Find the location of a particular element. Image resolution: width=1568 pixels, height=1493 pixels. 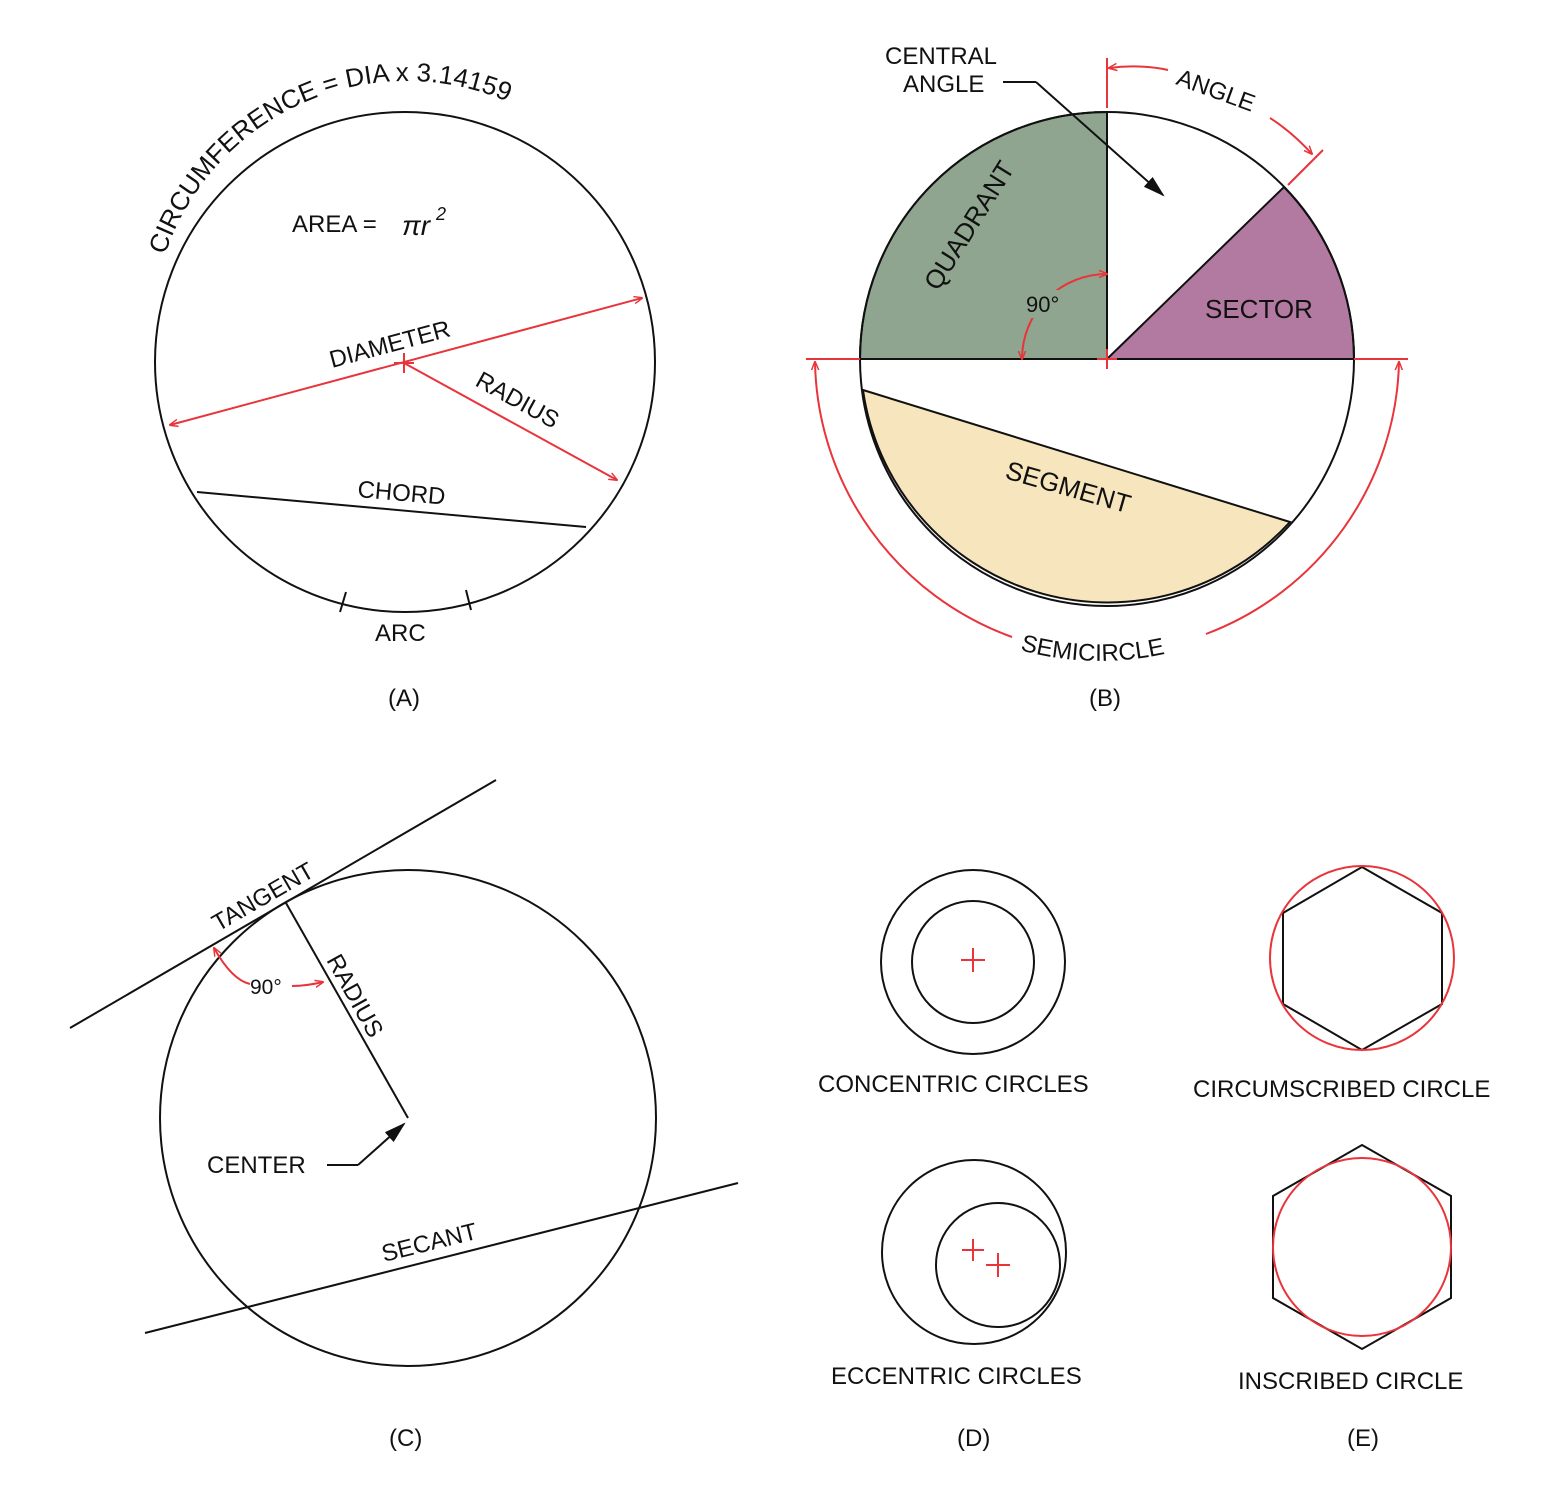

area-label: AREA = is located at coordinates (334, 224).